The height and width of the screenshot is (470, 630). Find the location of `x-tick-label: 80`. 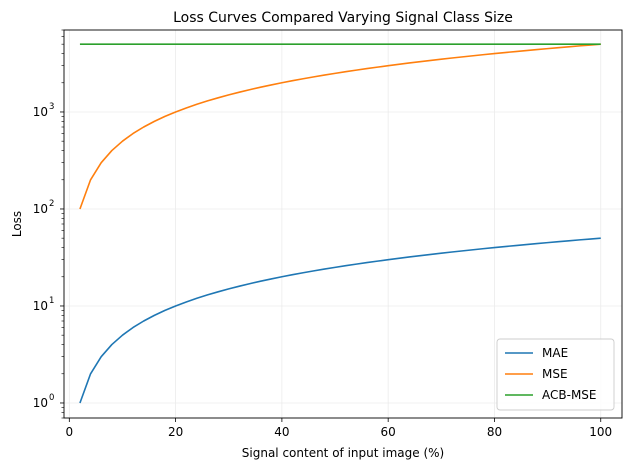

x-tick-label: 80 is located at coordinates (494, 432).